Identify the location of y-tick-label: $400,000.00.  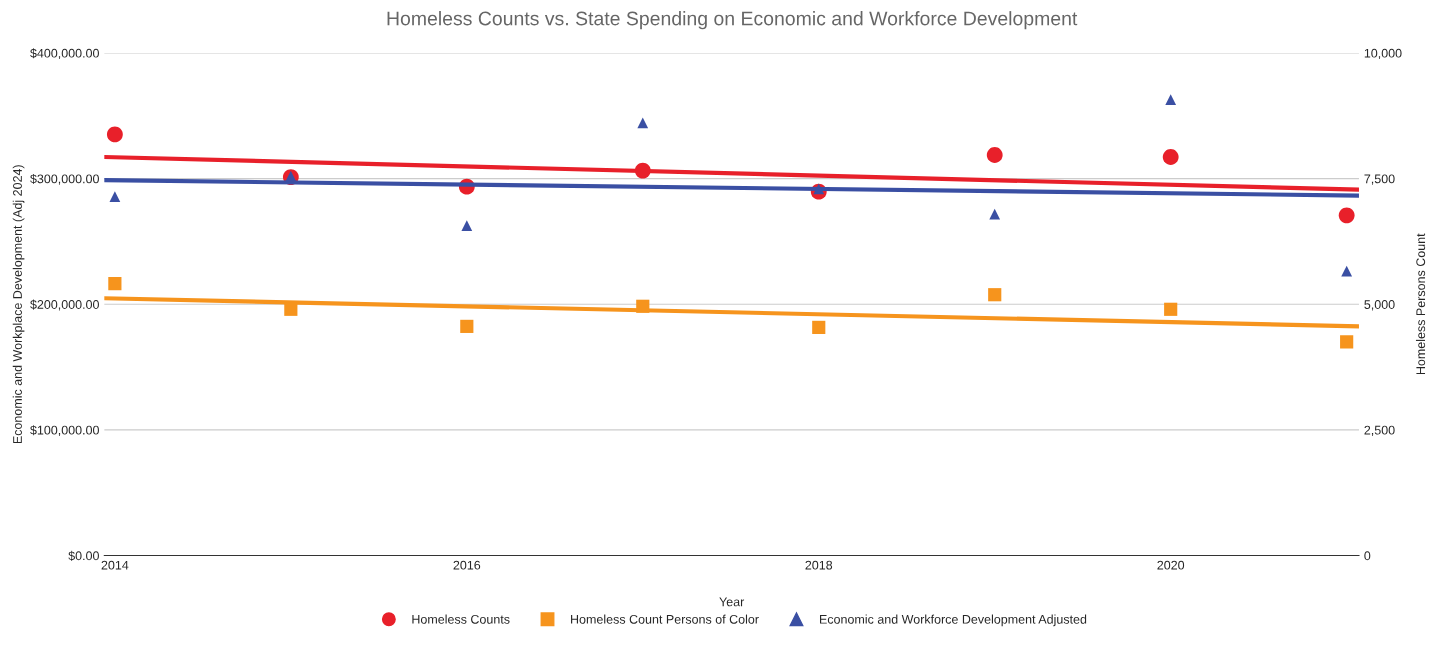
(64, 54).